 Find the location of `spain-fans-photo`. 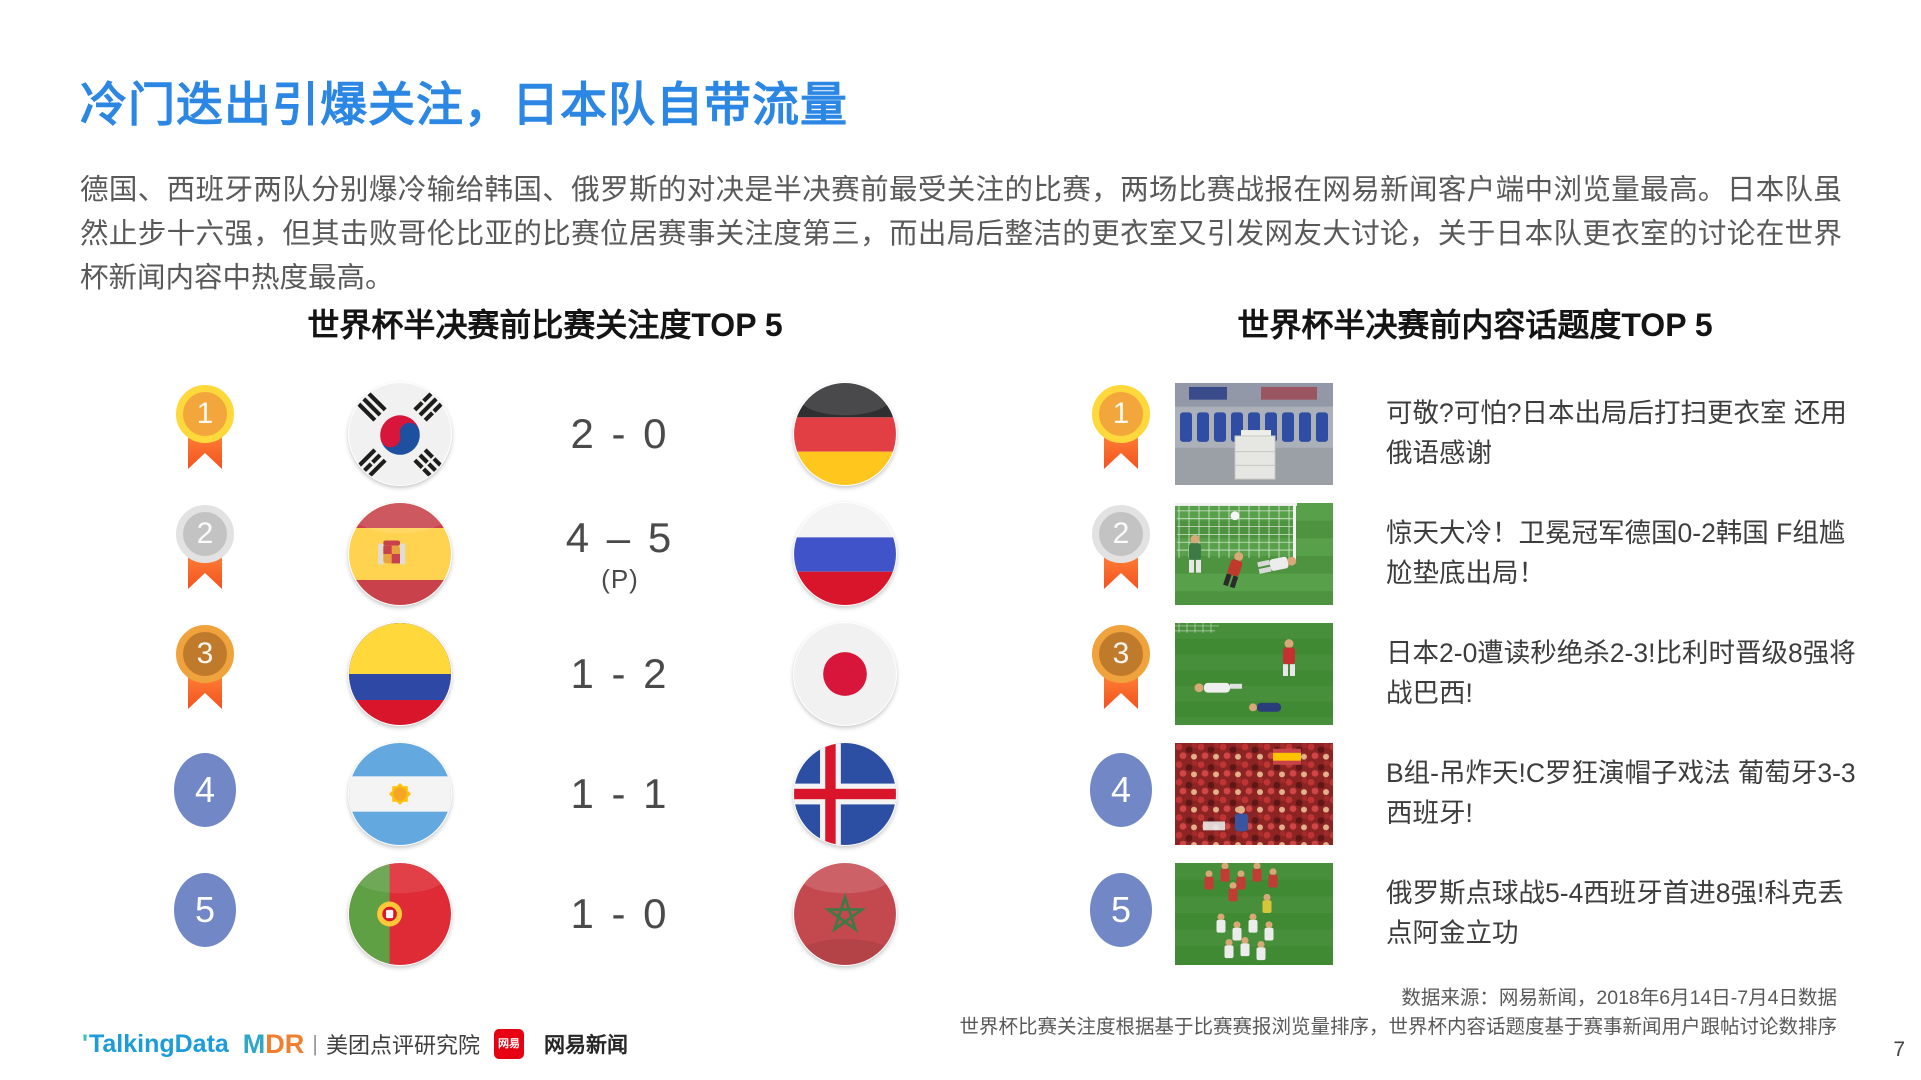

spain-fans-photo is located at coordinates (1254, 794).